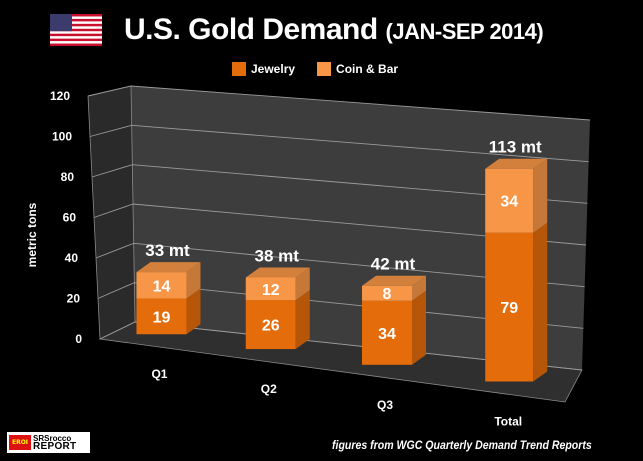  I want to click on bar-value-label: 14, so click(162, 286).